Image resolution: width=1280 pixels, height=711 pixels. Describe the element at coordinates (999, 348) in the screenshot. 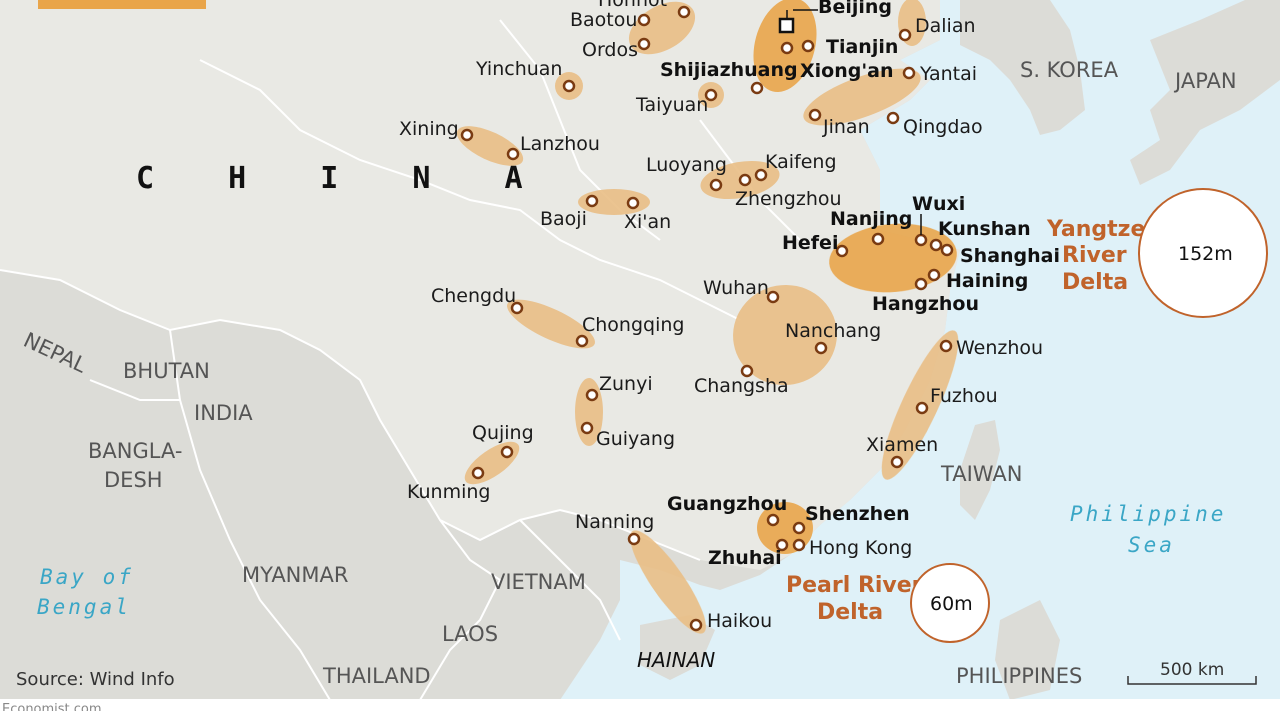

I see `label-wenzhou: Wenzhou` at that location.